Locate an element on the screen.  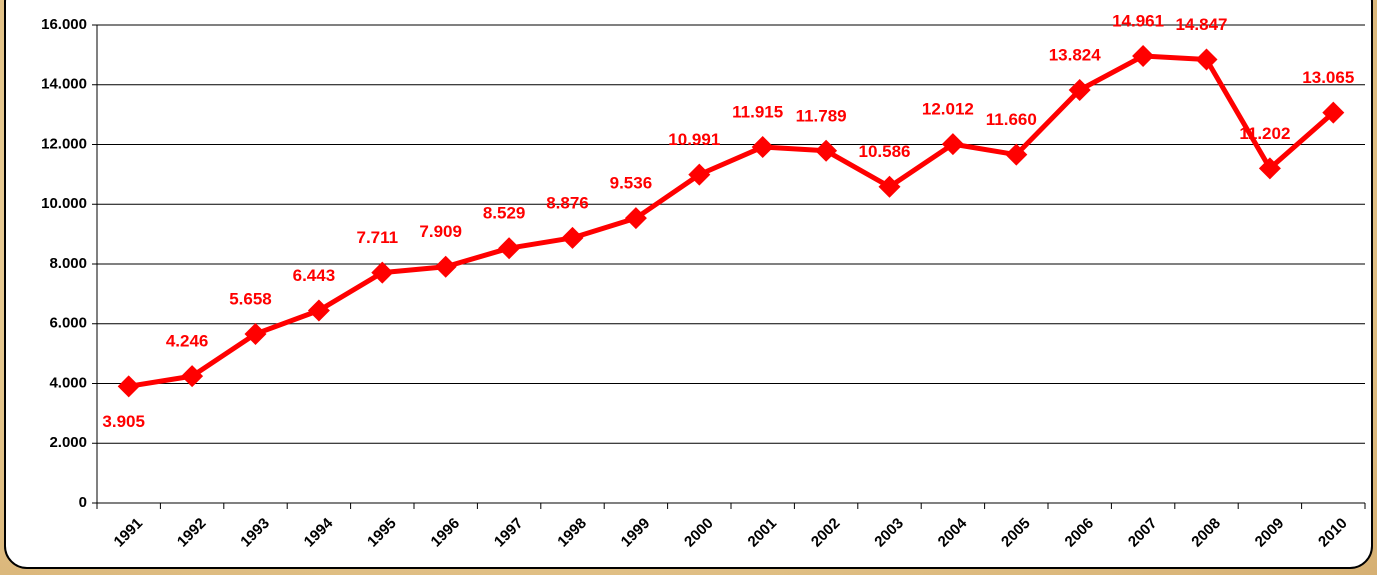
data-label: 4.246 is located at coordinates (187, 341).